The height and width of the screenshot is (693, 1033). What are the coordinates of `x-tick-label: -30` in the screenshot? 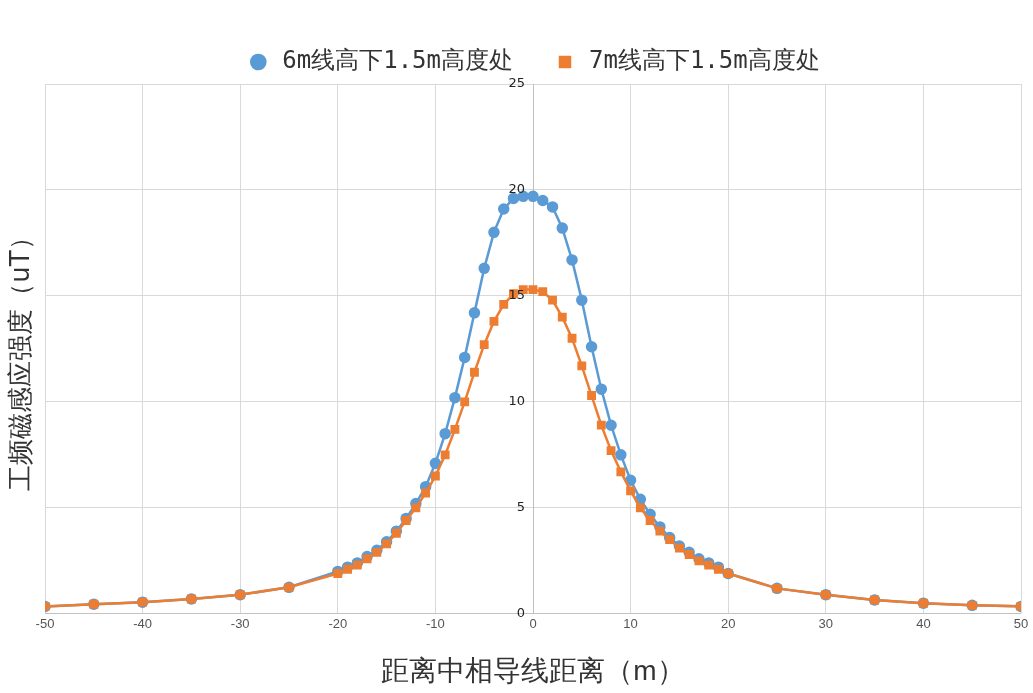 It's located at (240, 624).